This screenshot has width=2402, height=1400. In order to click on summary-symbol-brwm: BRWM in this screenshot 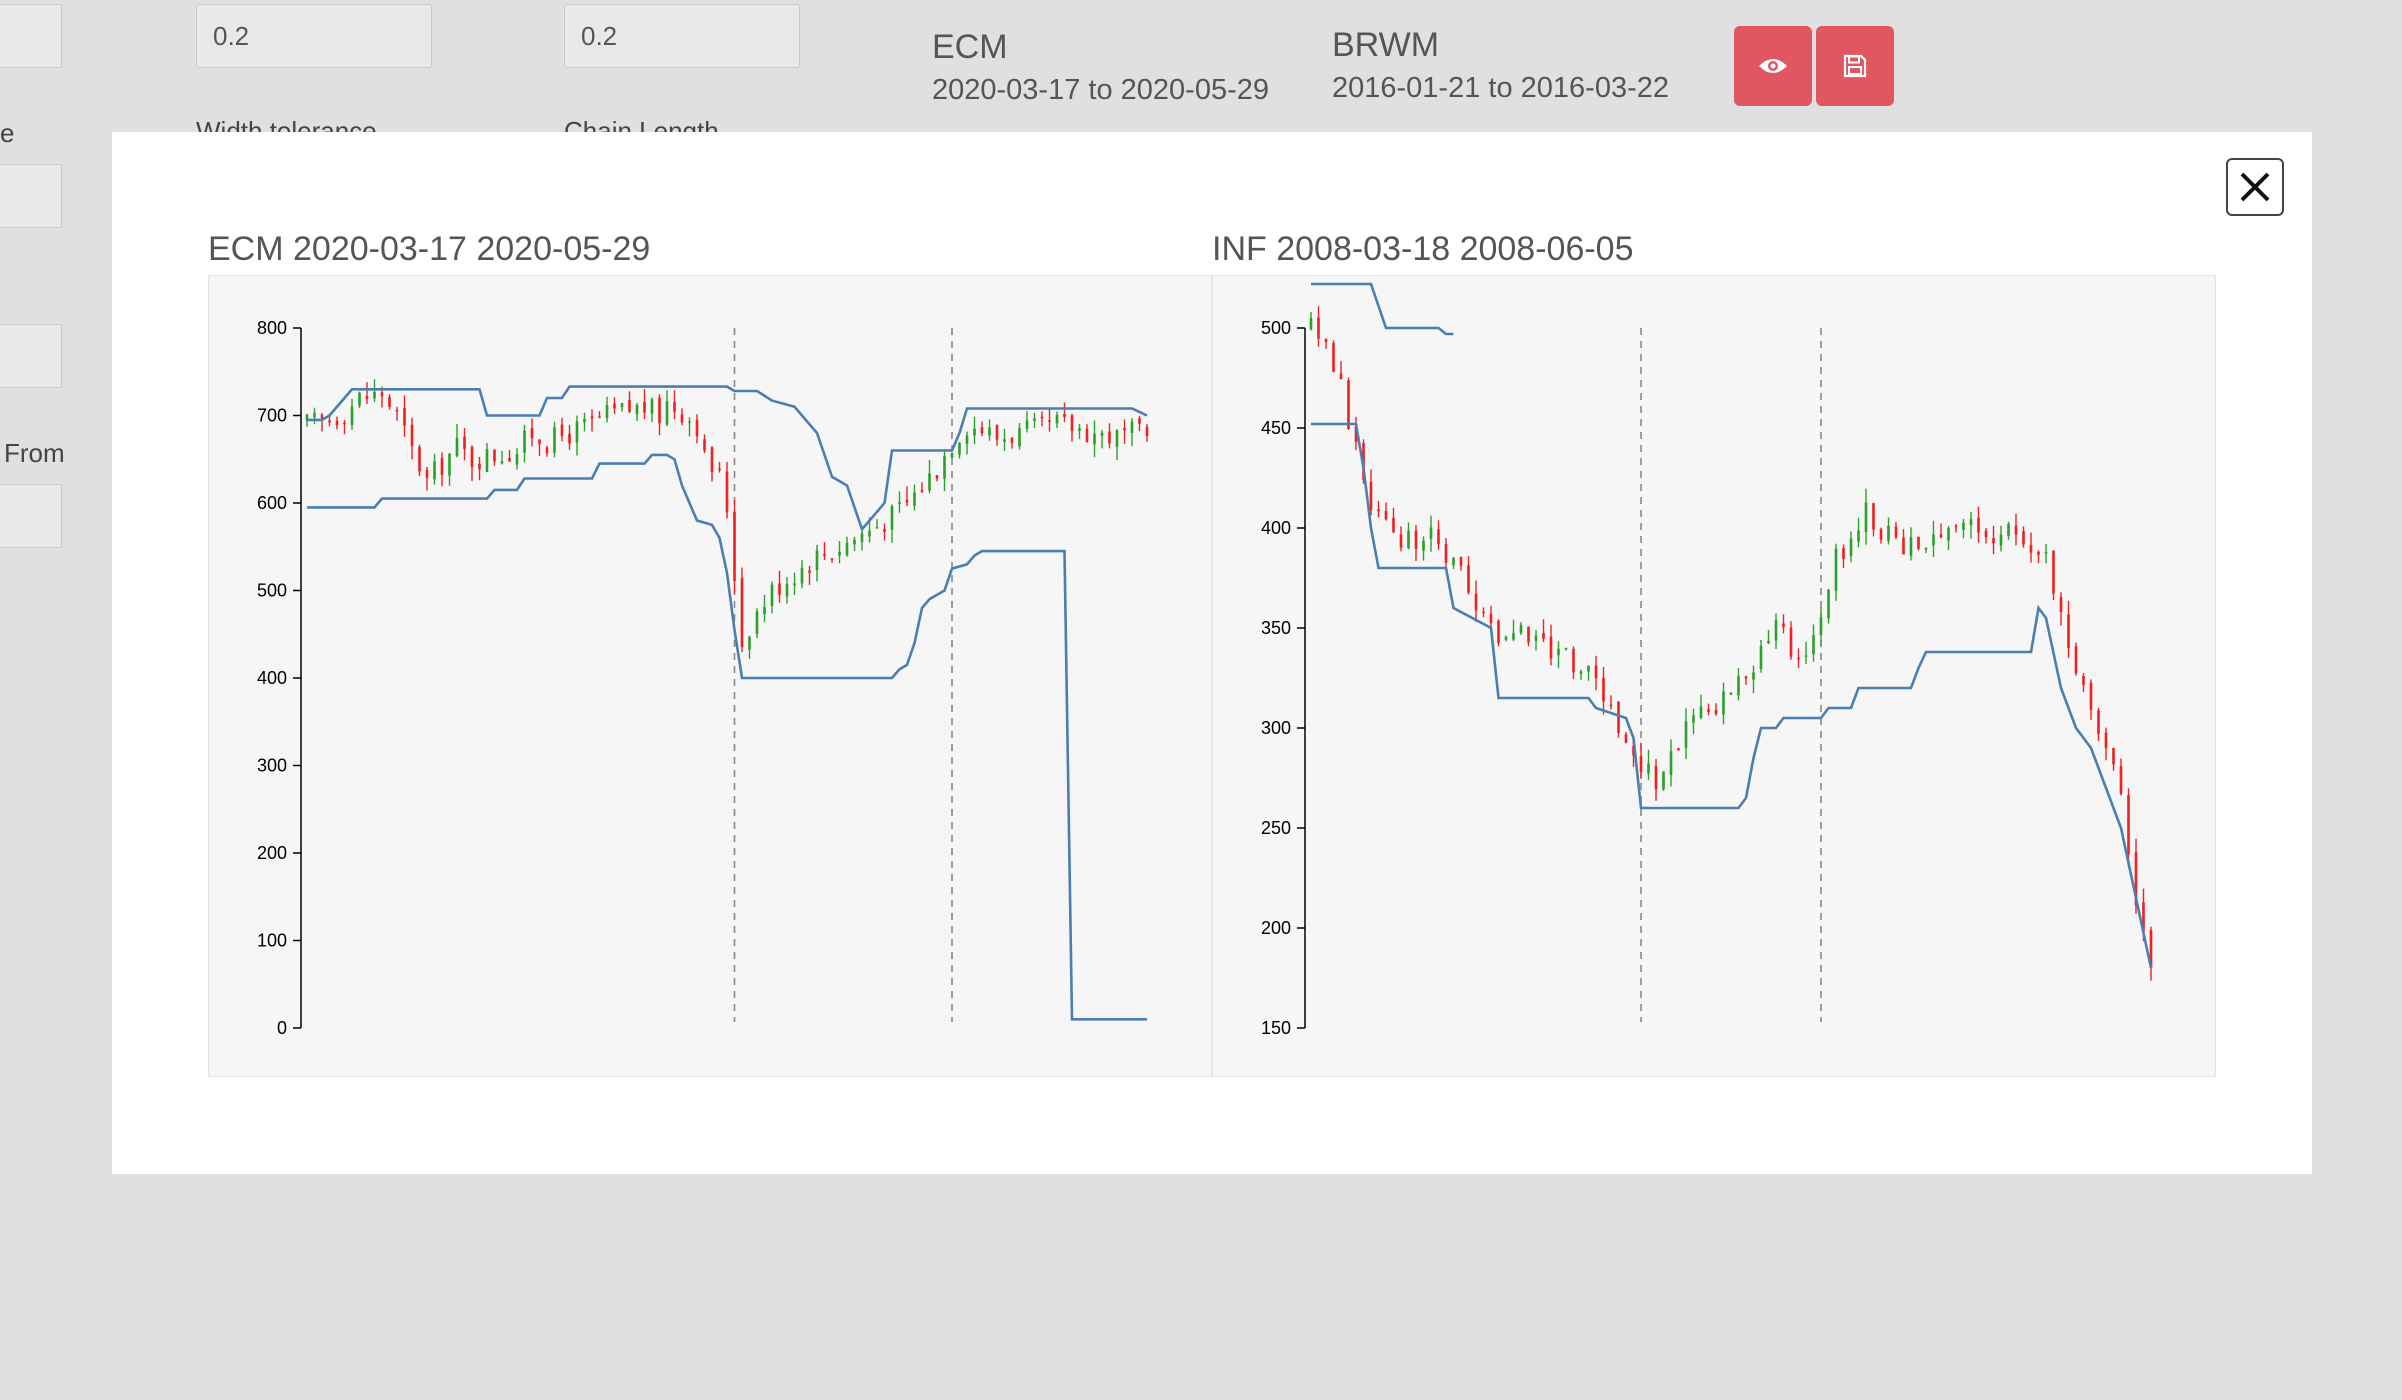, I will do `click(1386, 45)`.